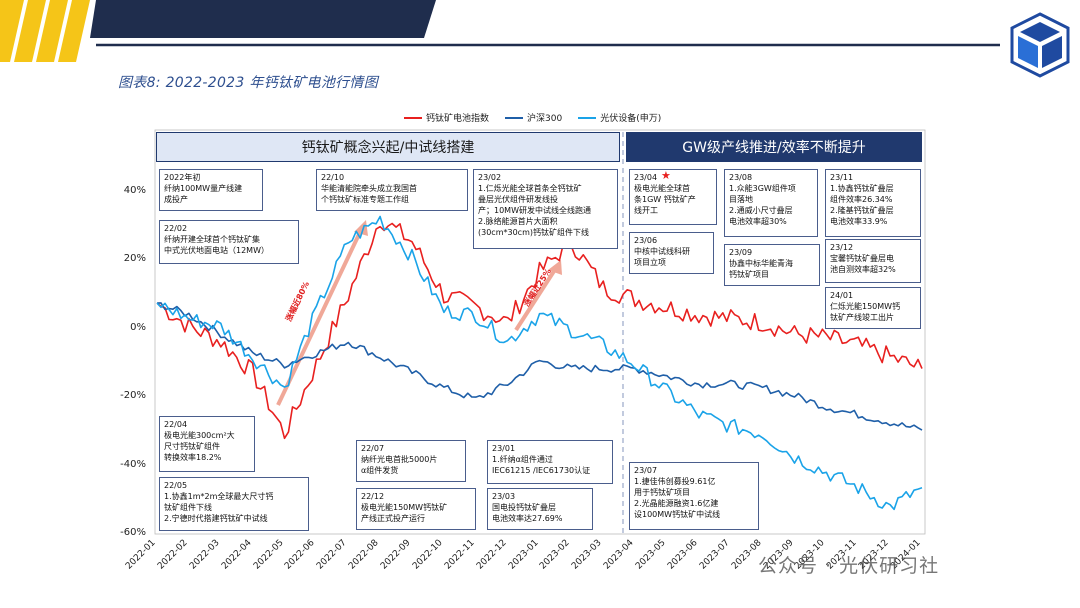 Image resolution: width=1080 pixels, height=608 pixels. I want to click on legend-swatch-red, so click(413, 117).